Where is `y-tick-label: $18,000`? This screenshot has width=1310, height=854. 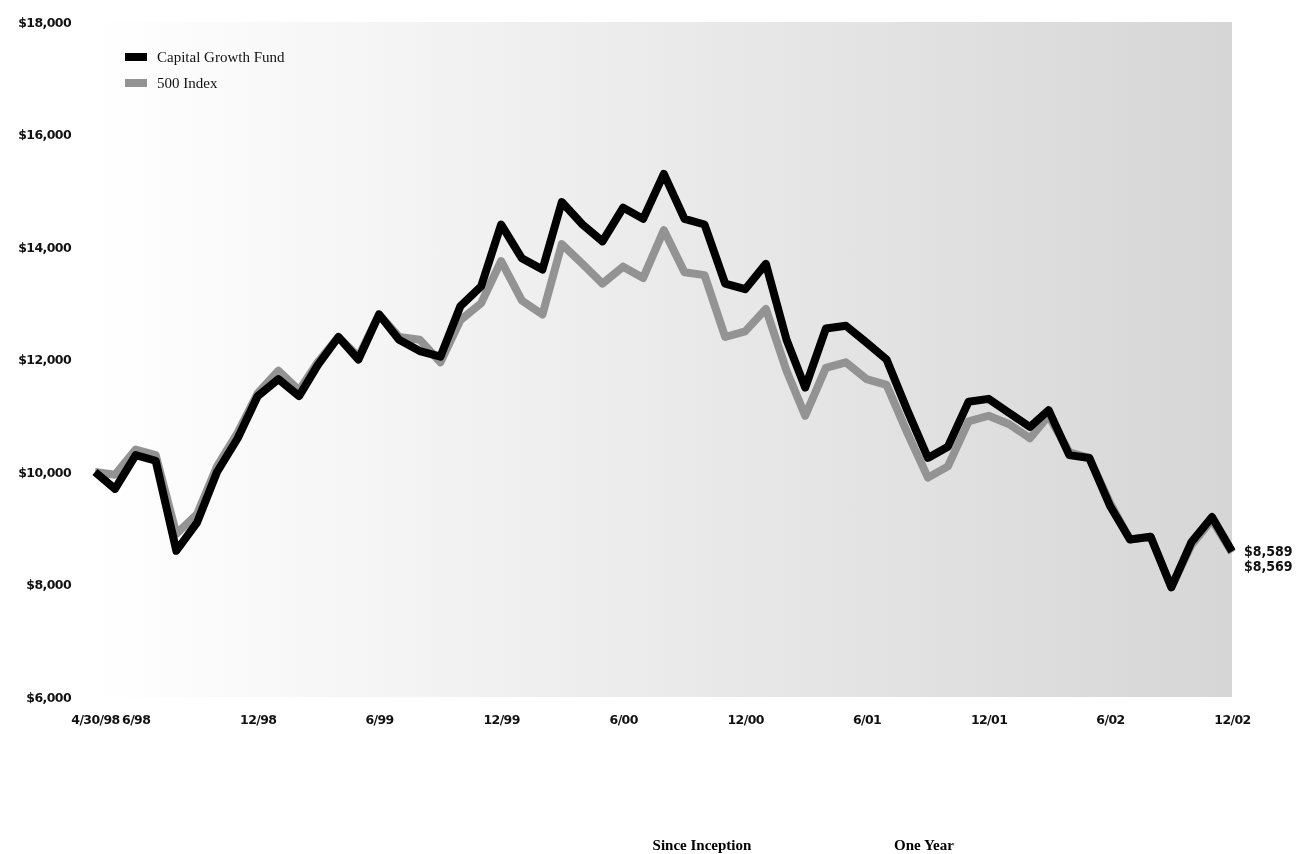 y-tick-label: $18,000 is located at coordinates (45, 22).